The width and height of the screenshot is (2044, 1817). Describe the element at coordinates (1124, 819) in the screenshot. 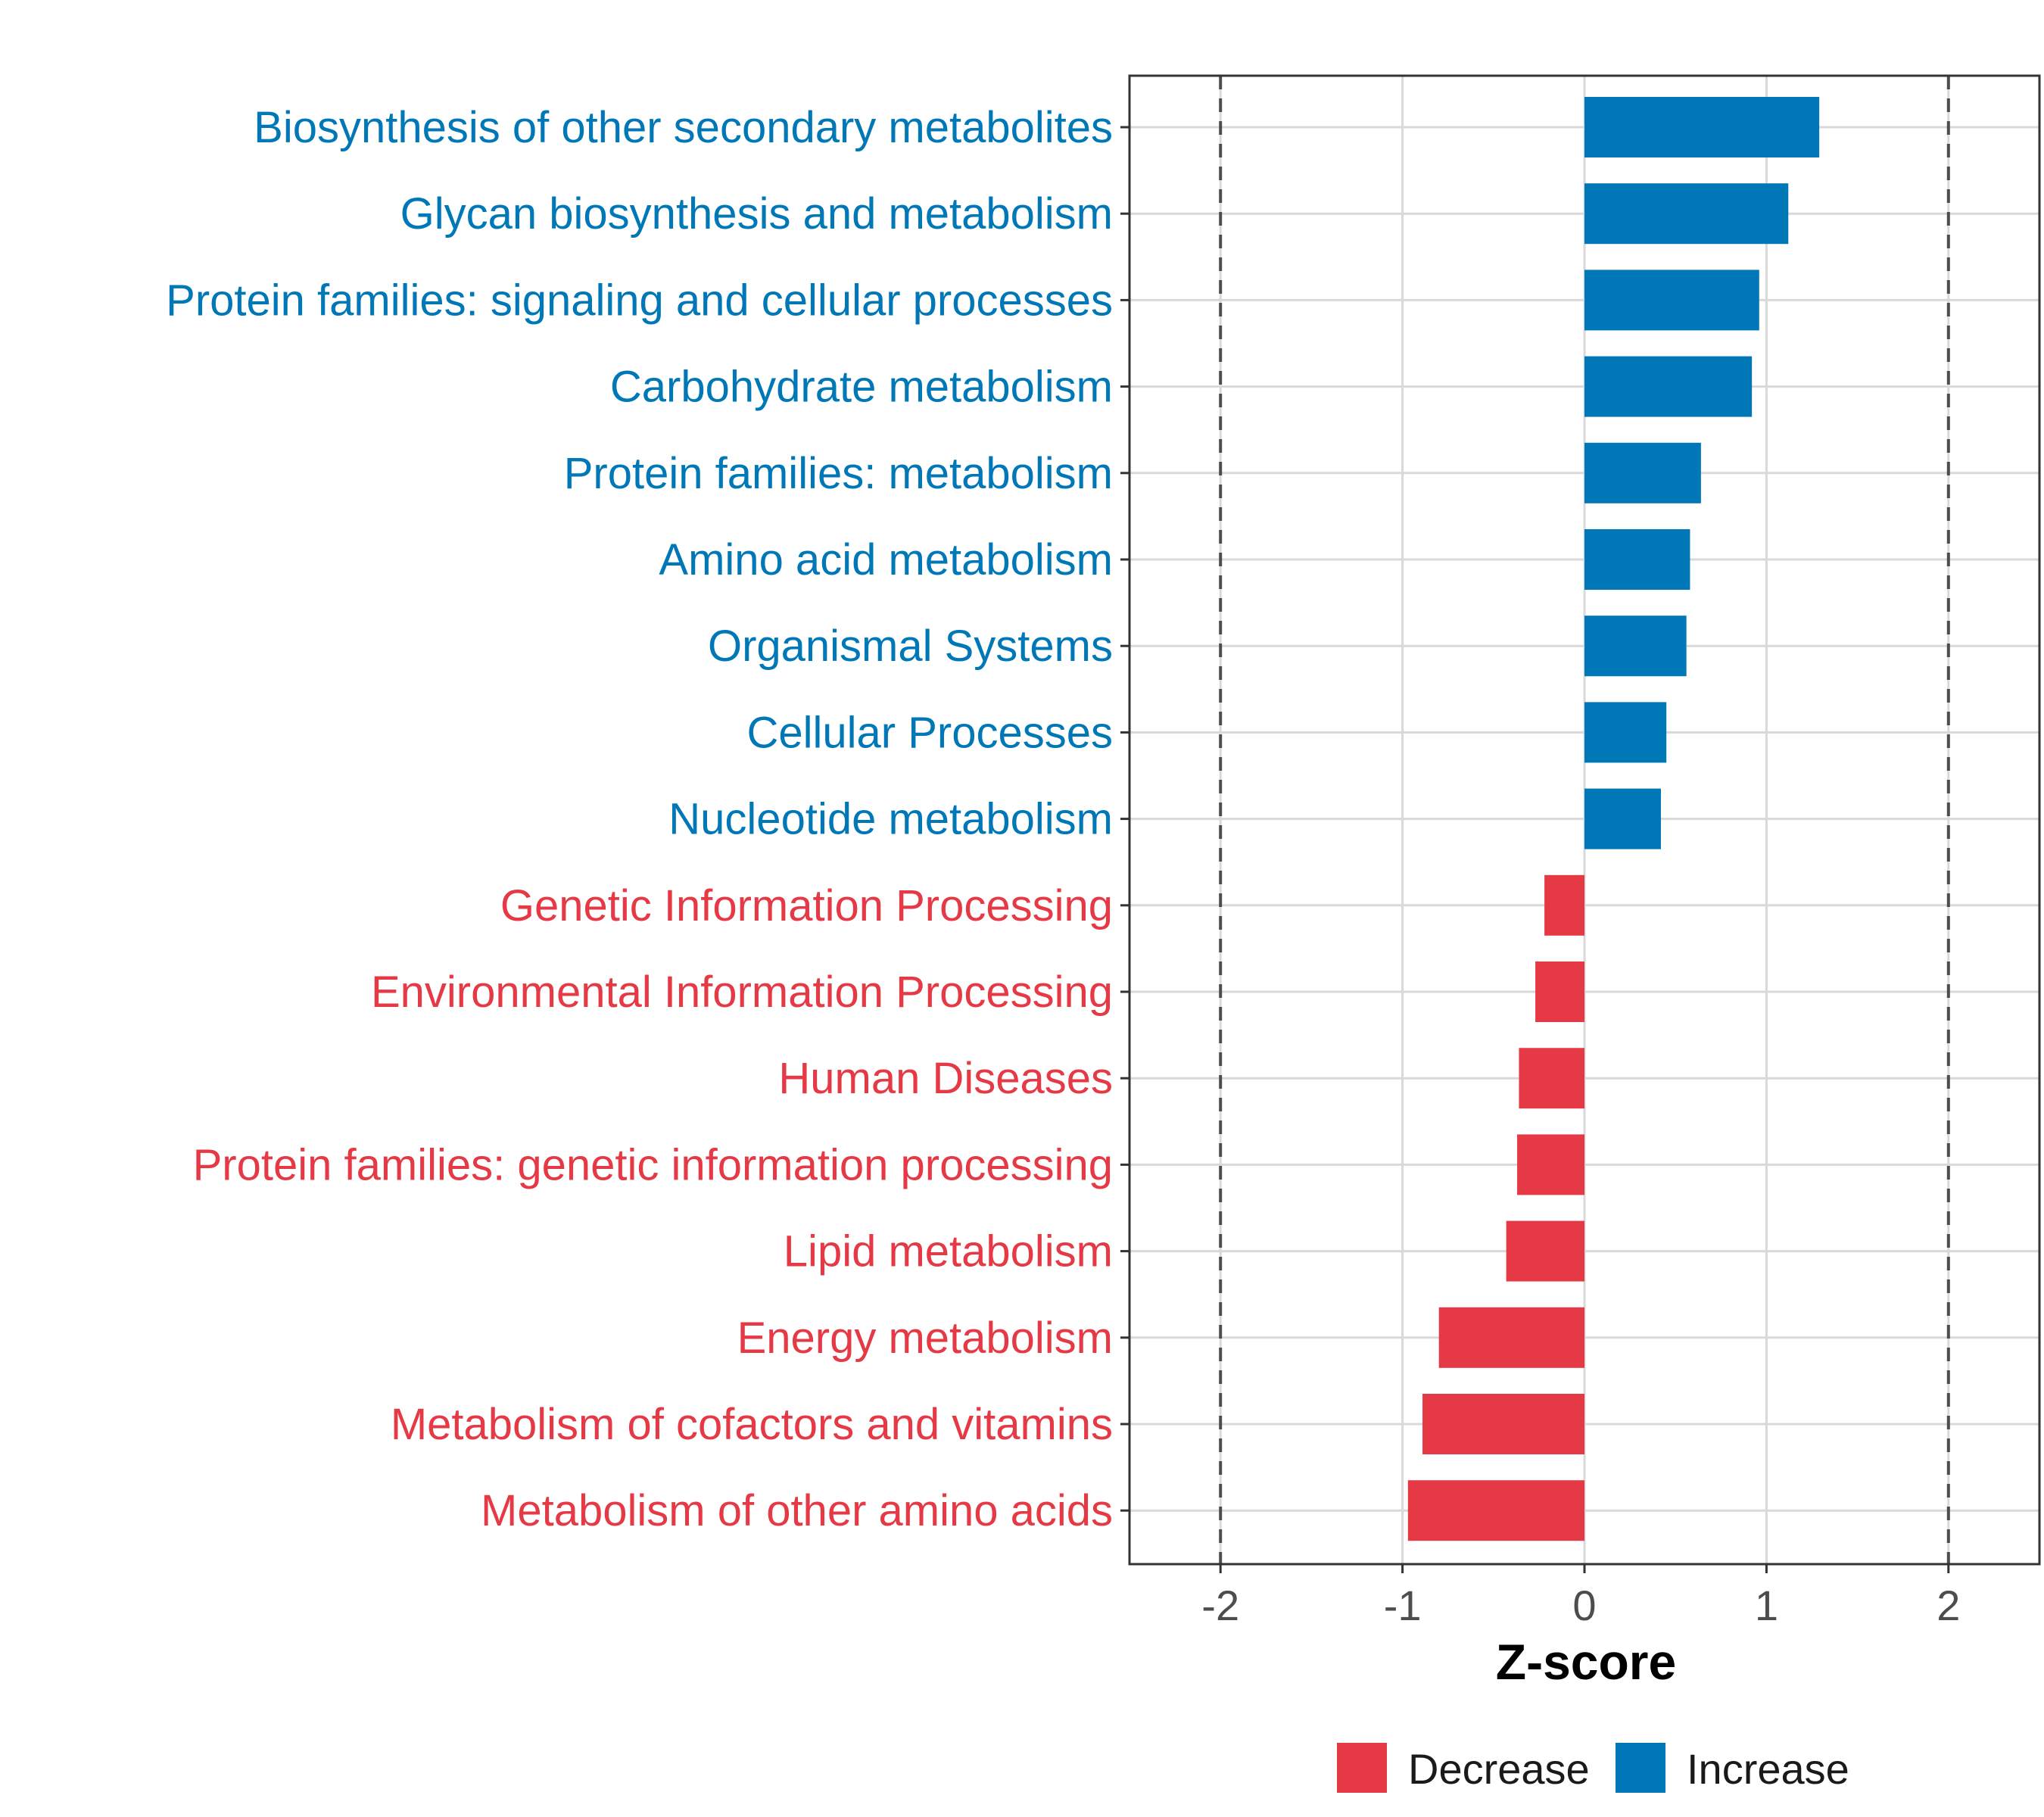

I see `y-axis-ticks` at that location.